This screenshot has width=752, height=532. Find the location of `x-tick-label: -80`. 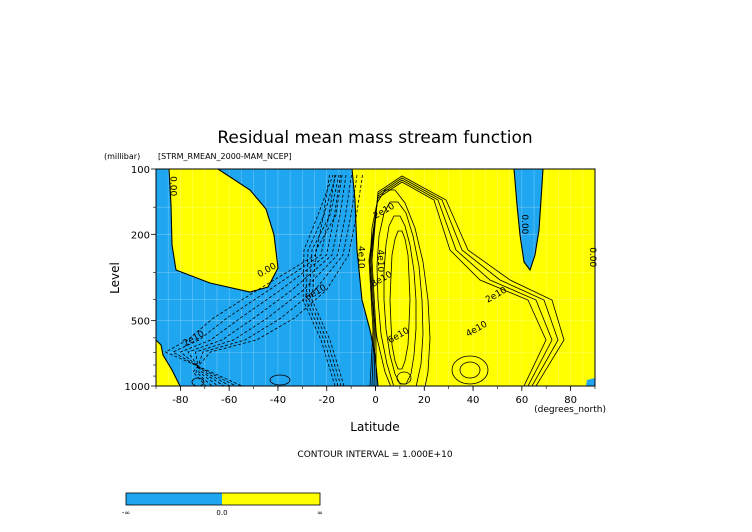

x-tick-label: -80 is located at coordinates (180, 400).